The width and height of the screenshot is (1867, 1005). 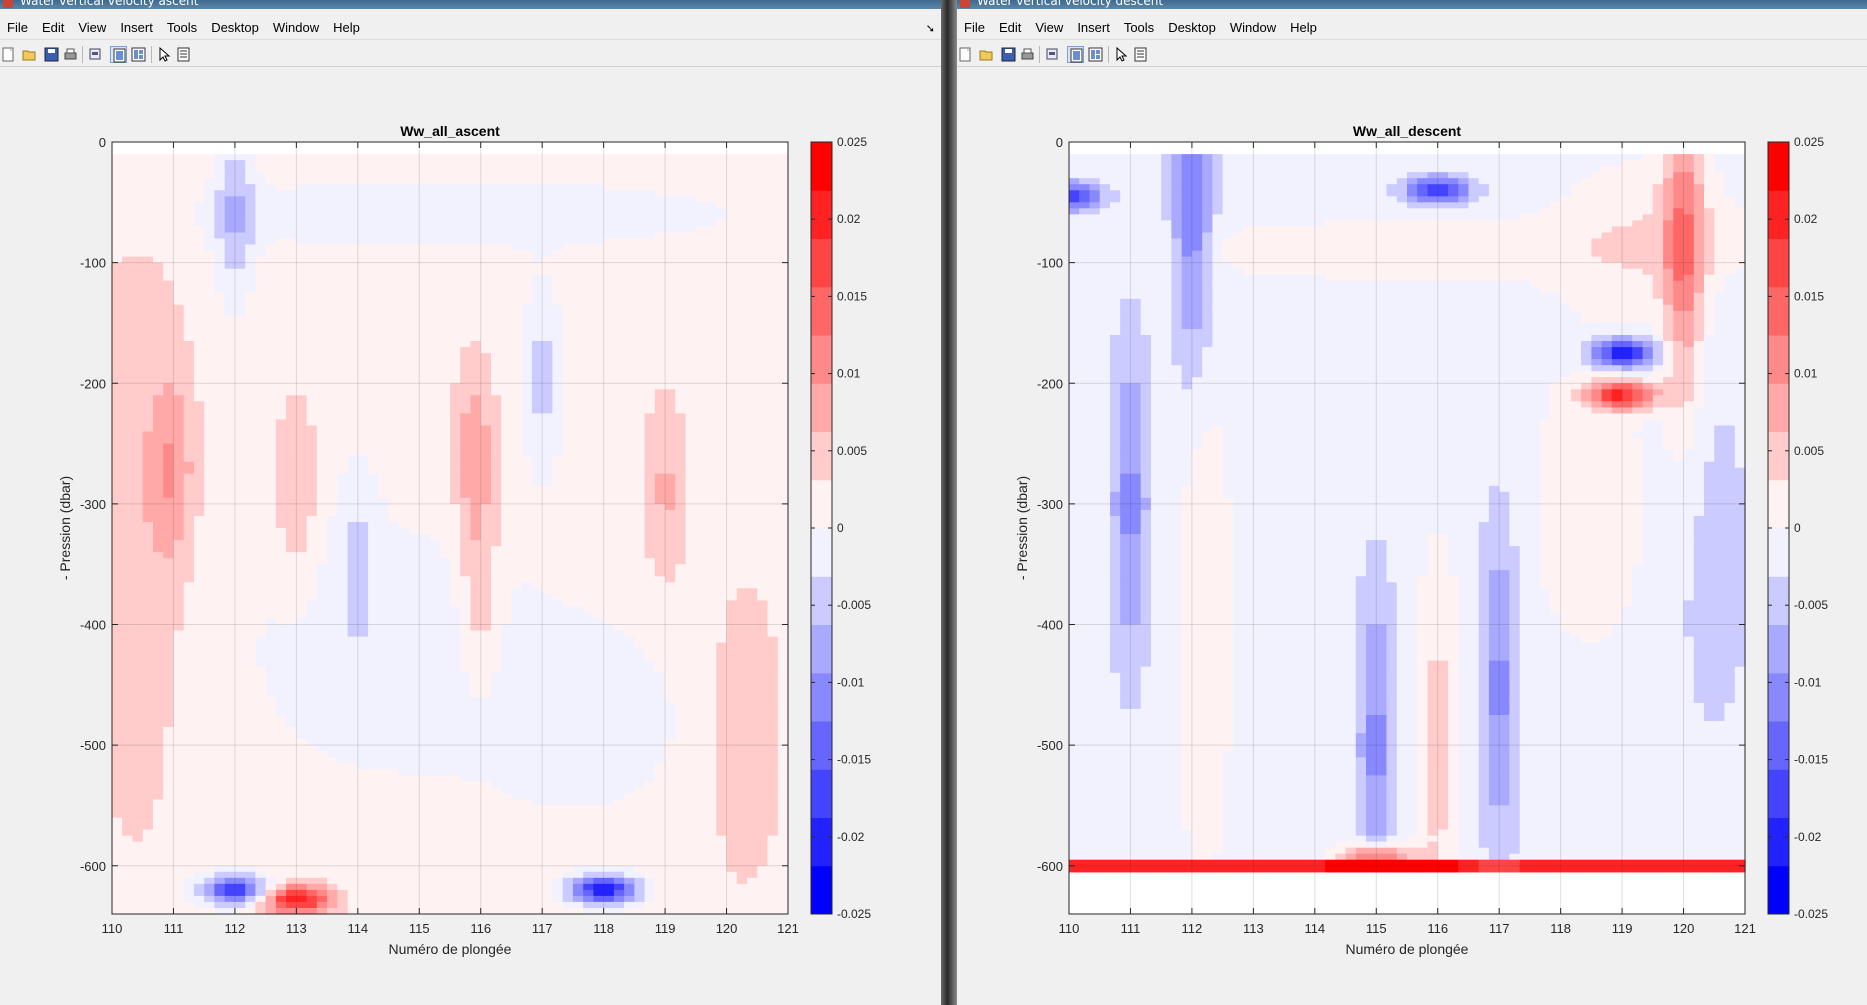 What do you see at coordinates (70, 54) in the screenshot?
I see `print-icon` at bounding box center [70, 54].